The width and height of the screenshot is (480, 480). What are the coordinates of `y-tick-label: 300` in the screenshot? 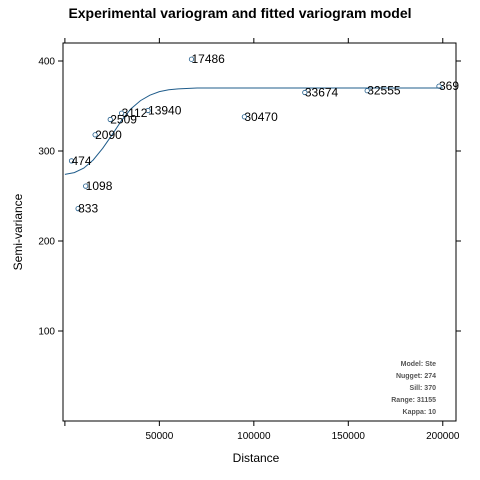 It's located at (46, 152).